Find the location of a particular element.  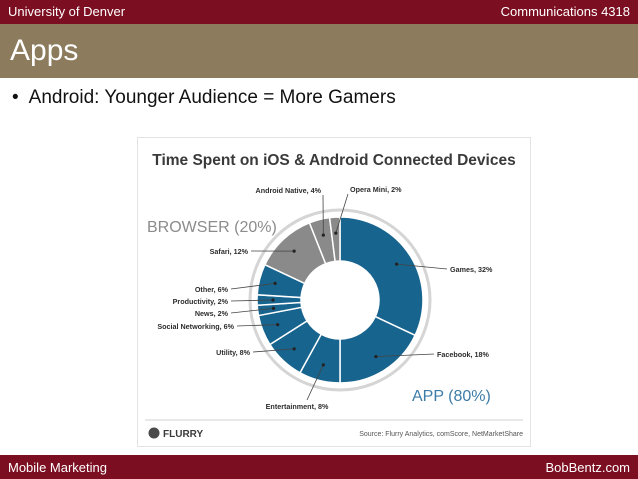

label-android-native: Android Native, 4% is located at coordinates (289, 190).